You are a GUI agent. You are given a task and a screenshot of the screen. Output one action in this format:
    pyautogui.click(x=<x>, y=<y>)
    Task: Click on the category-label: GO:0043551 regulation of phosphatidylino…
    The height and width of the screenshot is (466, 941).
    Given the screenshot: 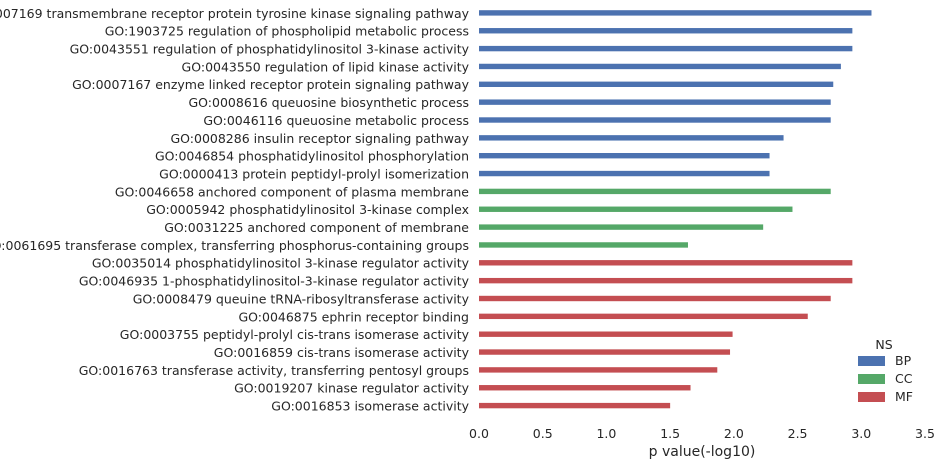 What is the action you would take?
    pyautogui.click(x=270, y=49)
    